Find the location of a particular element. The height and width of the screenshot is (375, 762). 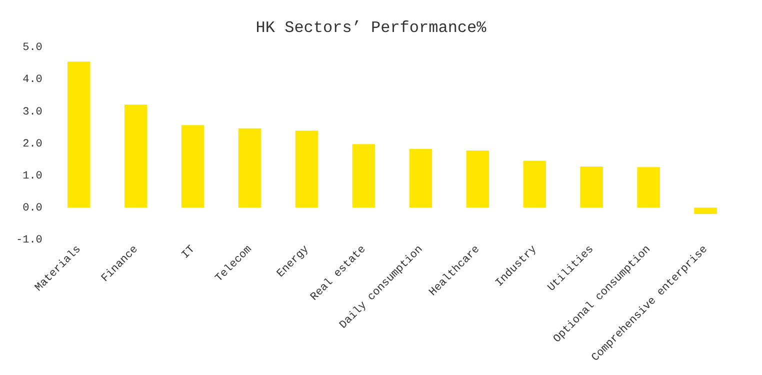

y-tick-label: -1.0 is located at coordinates (29, 240).